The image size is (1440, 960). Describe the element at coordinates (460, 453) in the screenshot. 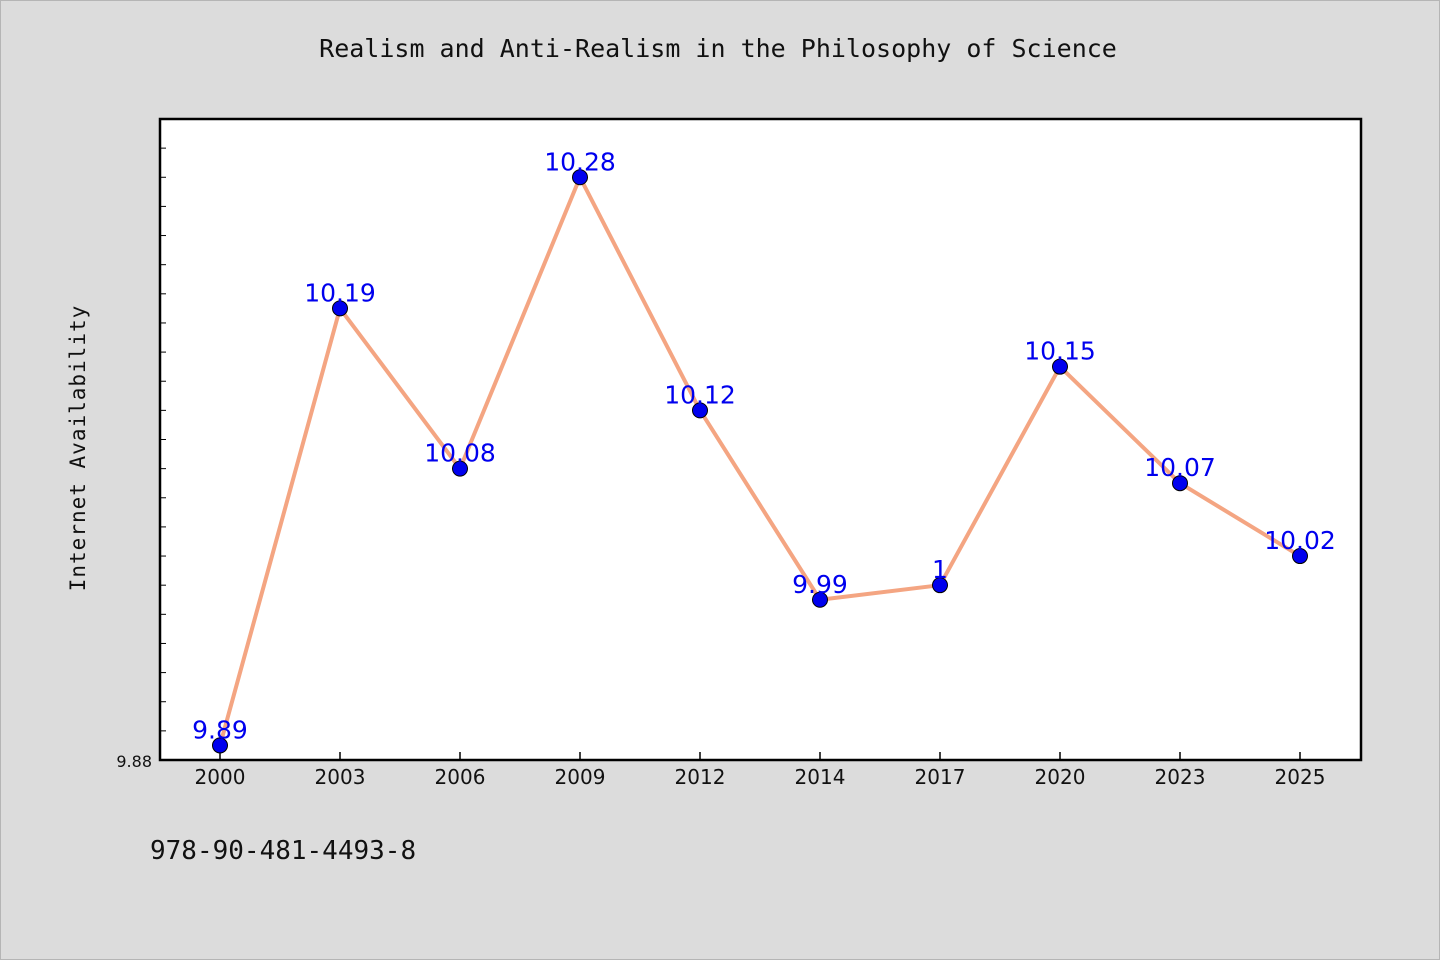

I see `data-label: 10.08` at that location.